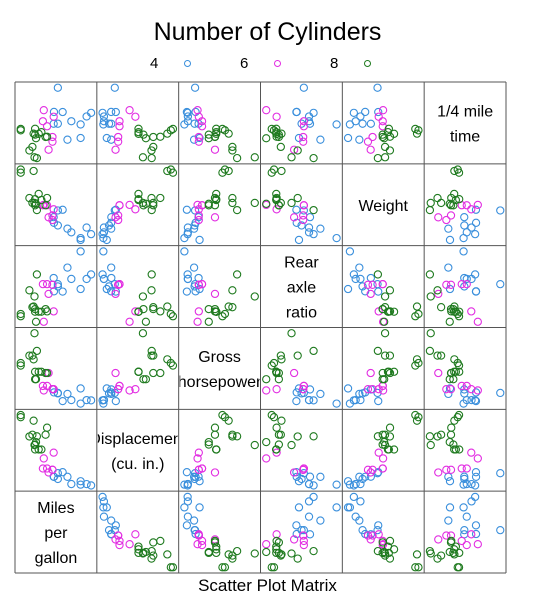 This screenshot has height=601, width=535. What do you see at coordinates (465, 136) in the screenshot?
I see `diag-label-qsec-1: time` at bounding box center [465, 136].